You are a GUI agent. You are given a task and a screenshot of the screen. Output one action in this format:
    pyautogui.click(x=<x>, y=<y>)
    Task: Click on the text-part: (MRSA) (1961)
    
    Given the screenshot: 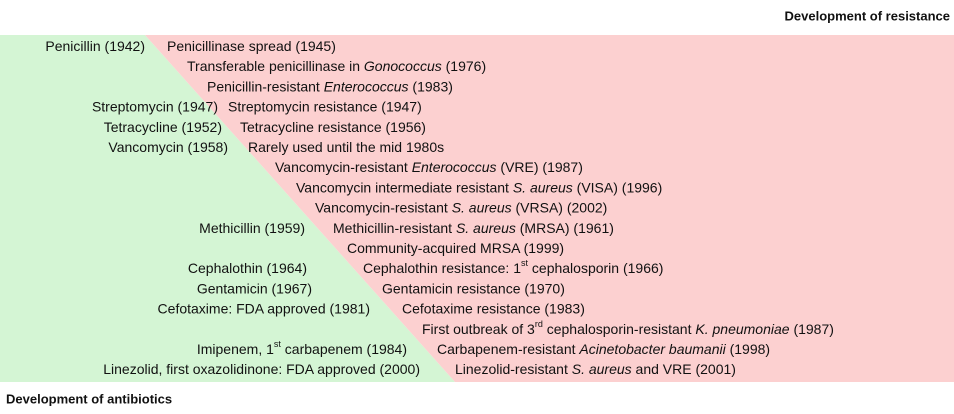 What is the action you would take?
    pyautogui.click(x=565, y=228)
    